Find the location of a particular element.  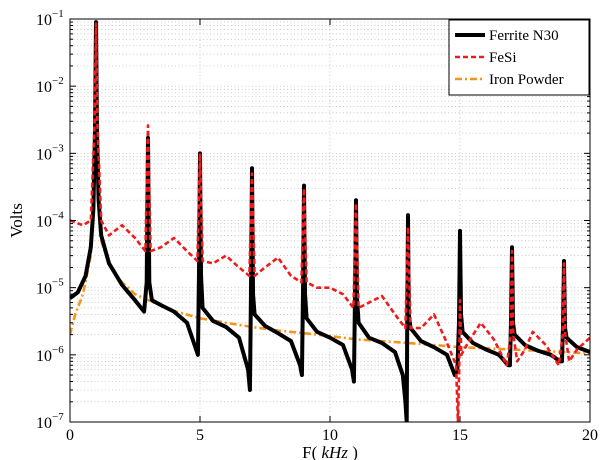

legend: Ferrite N30 FeSi Iron Powder is located at coordinates (519, 57).